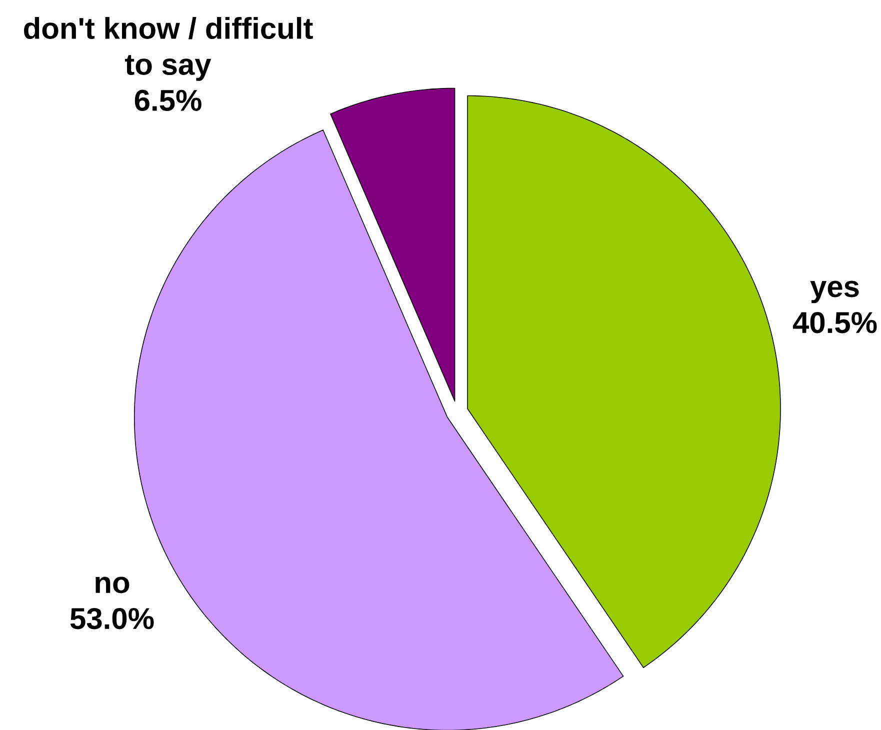 Image resolution: width=881 pixels, height=730 pixels. What do you see at coordinates (112, 619) in the screenshot?
I see `data-label: 53.0%` at bounding box center [112, 619].